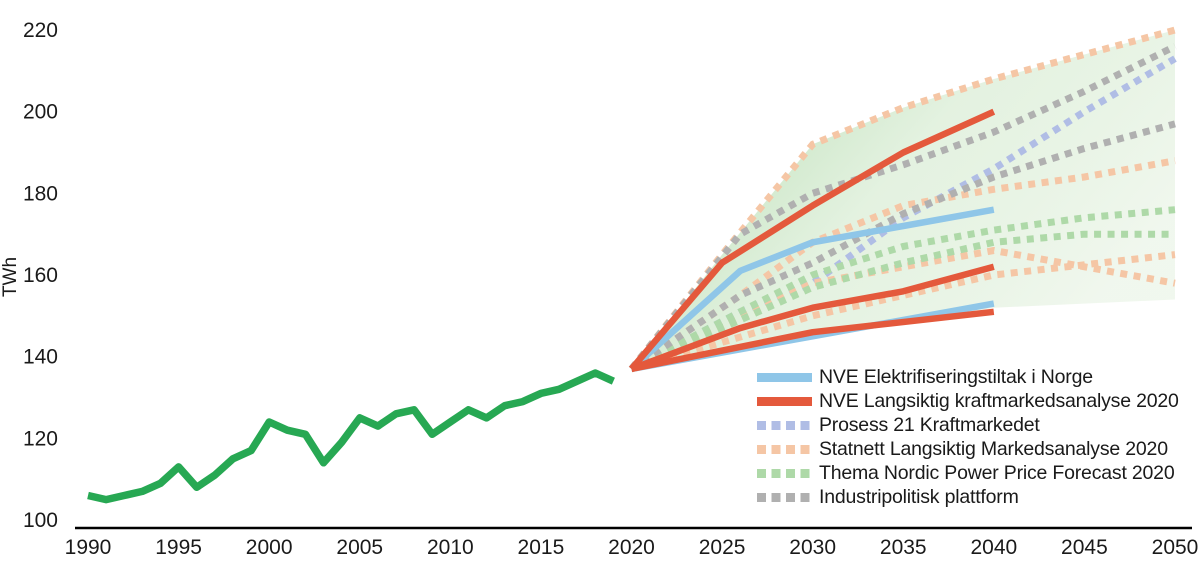  What do you see at coordinates (631, 547) in the screenshot?
I see `x-tick-label: 2020` at bounding box center [631, 547].